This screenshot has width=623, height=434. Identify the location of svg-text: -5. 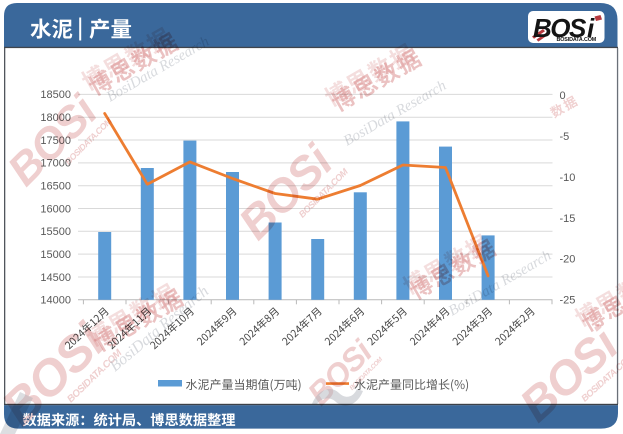
(565, 137).